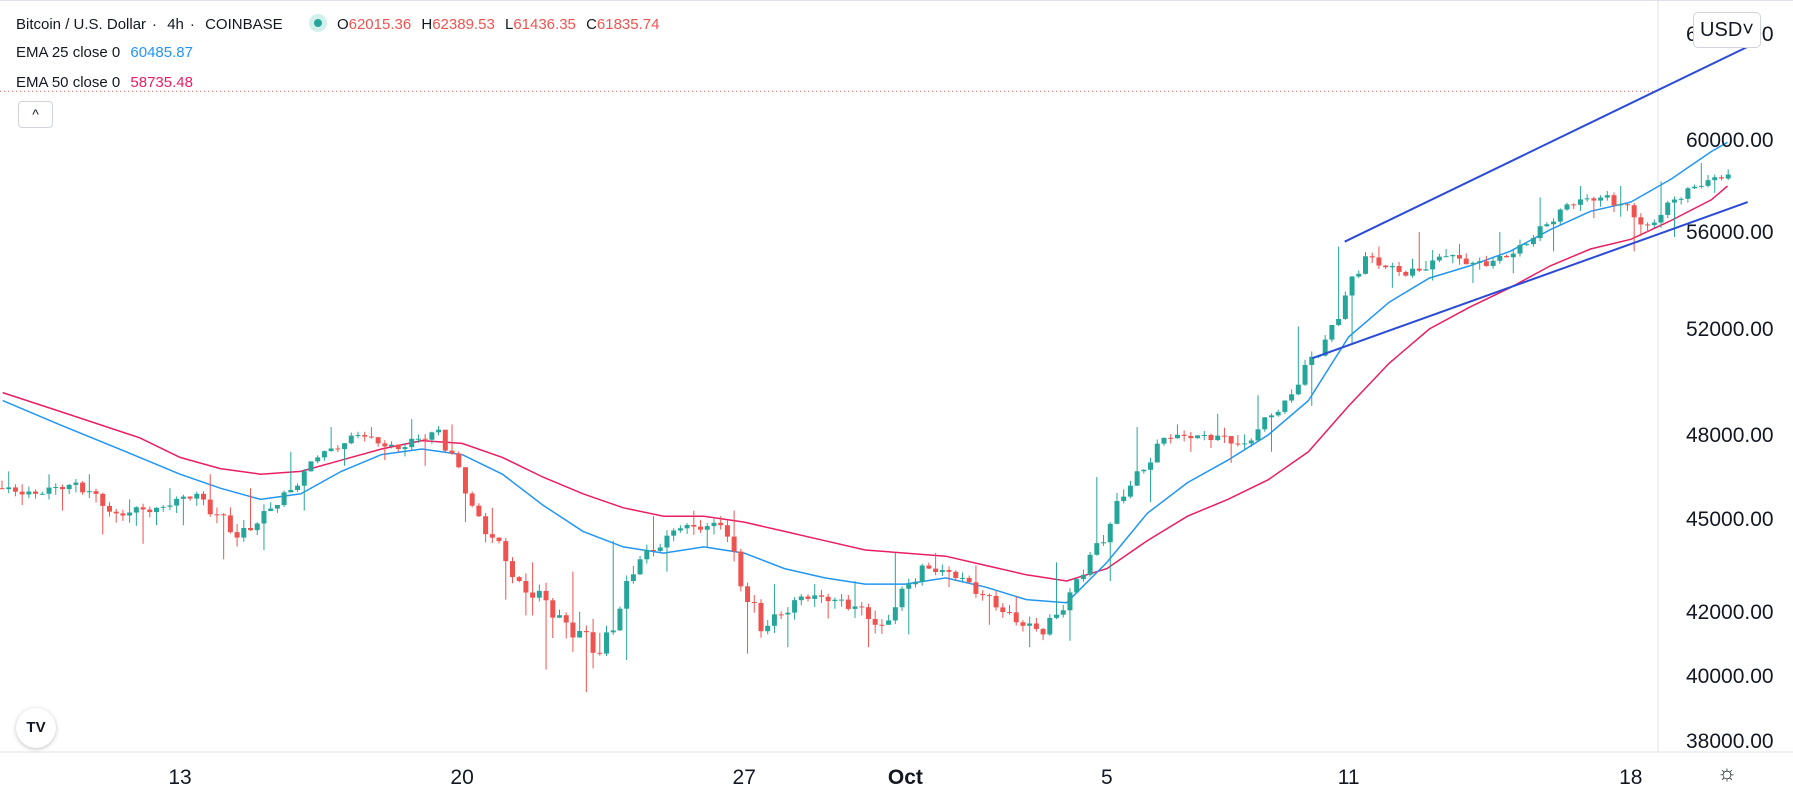  I want to click on exchange-label: COINBASE, so click(244, 24).